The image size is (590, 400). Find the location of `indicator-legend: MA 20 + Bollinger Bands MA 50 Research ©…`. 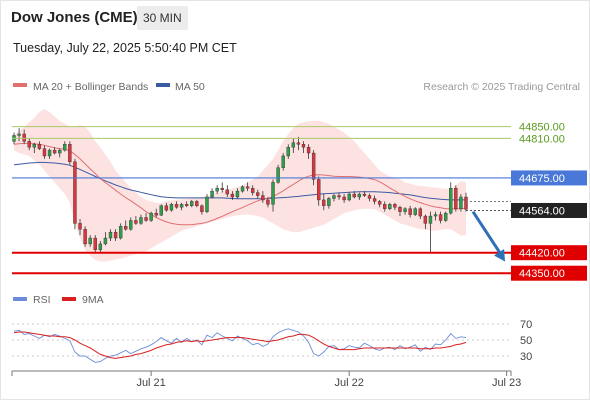

indicator-legend: MA 20 + Bollinger Bands MA 50 Research ©… is located at coordinates (296, 87).